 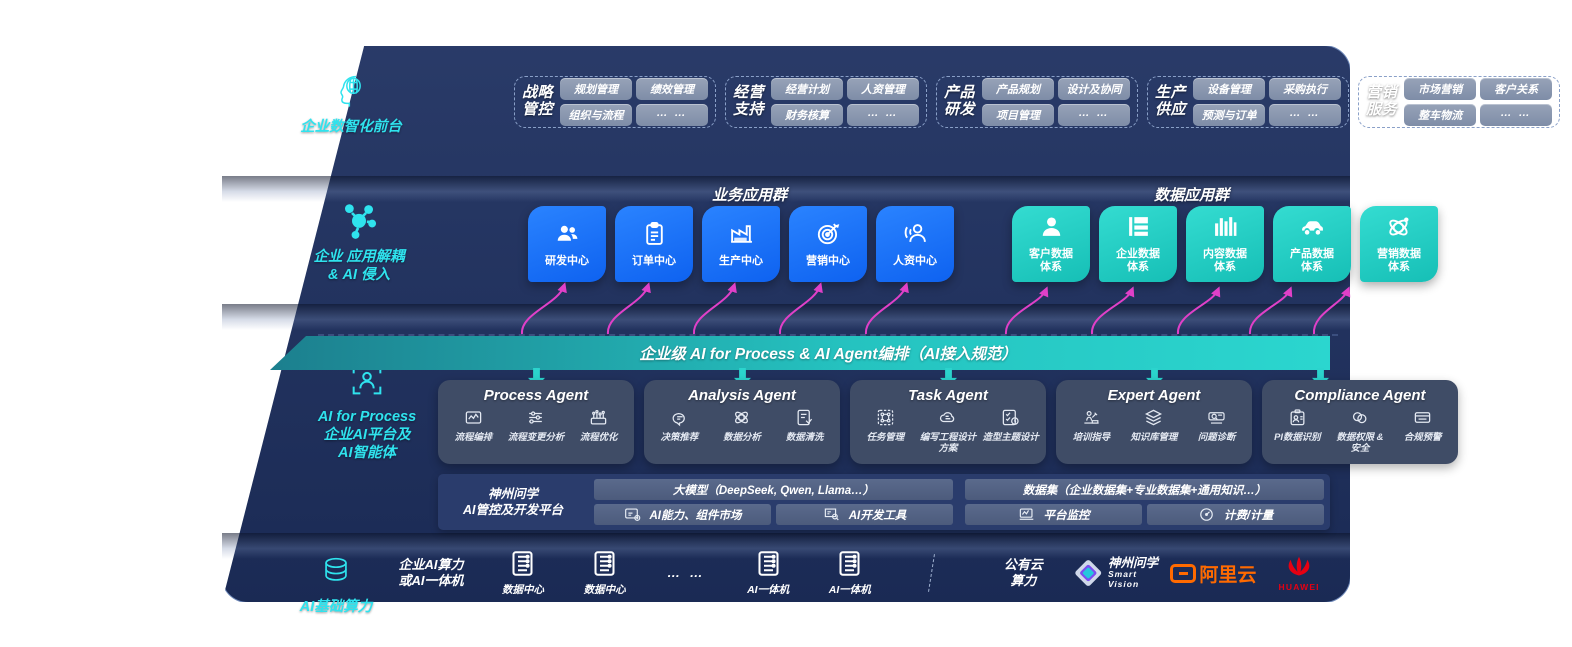 What do you see at coordinates (864, 514) in the screenshot?
I see `ai-dev-tools-button: AI开发工具` at bounding box center [864, 514].